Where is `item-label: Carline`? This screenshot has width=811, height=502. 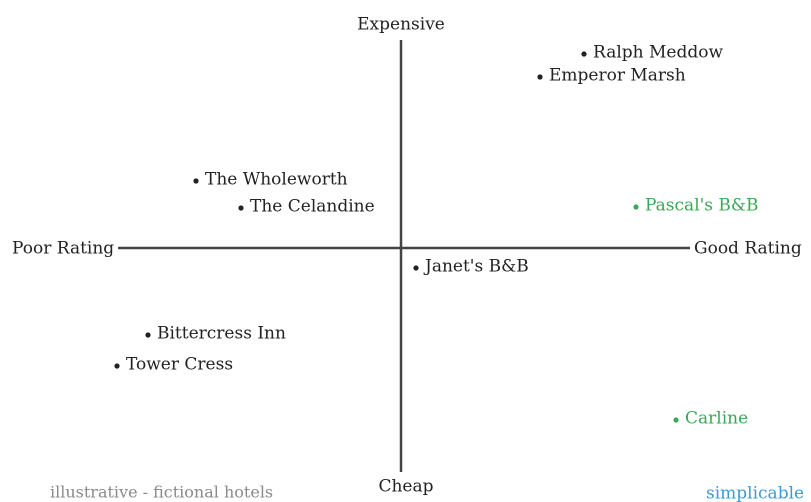 item-label: Carline is located at coordinates (716, 419).